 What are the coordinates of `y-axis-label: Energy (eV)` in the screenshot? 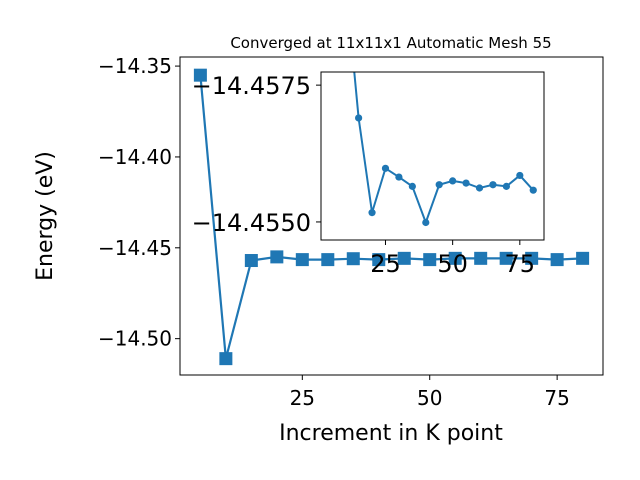 It's located at (45, 216).